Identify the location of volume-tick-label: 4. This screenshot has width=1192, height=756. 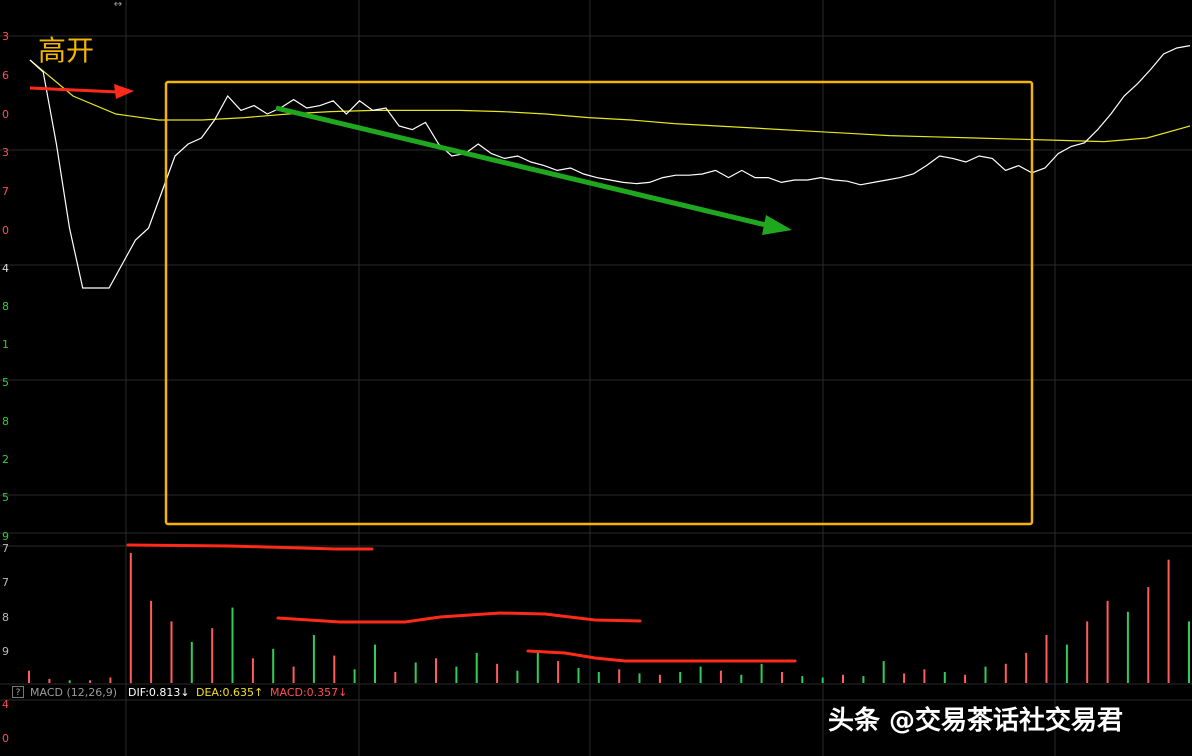
(5, 704).